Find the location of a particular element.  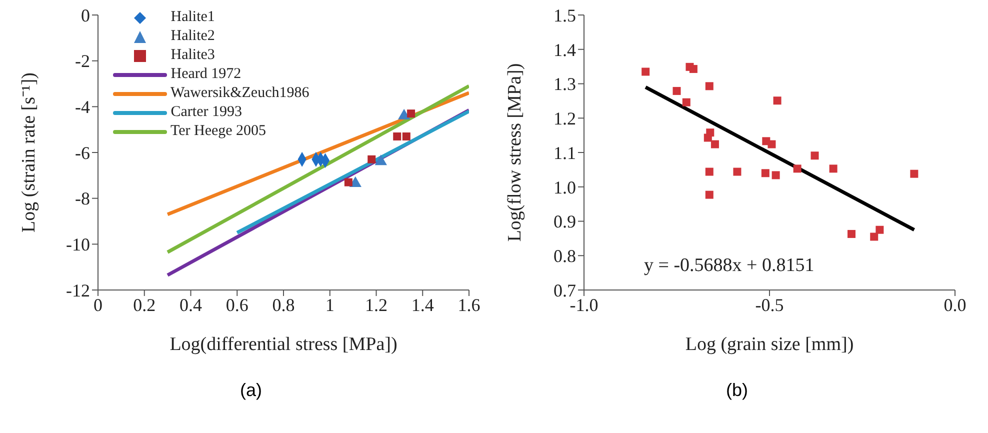

y-tick-label: -6 is located at coordinates (82, 152).